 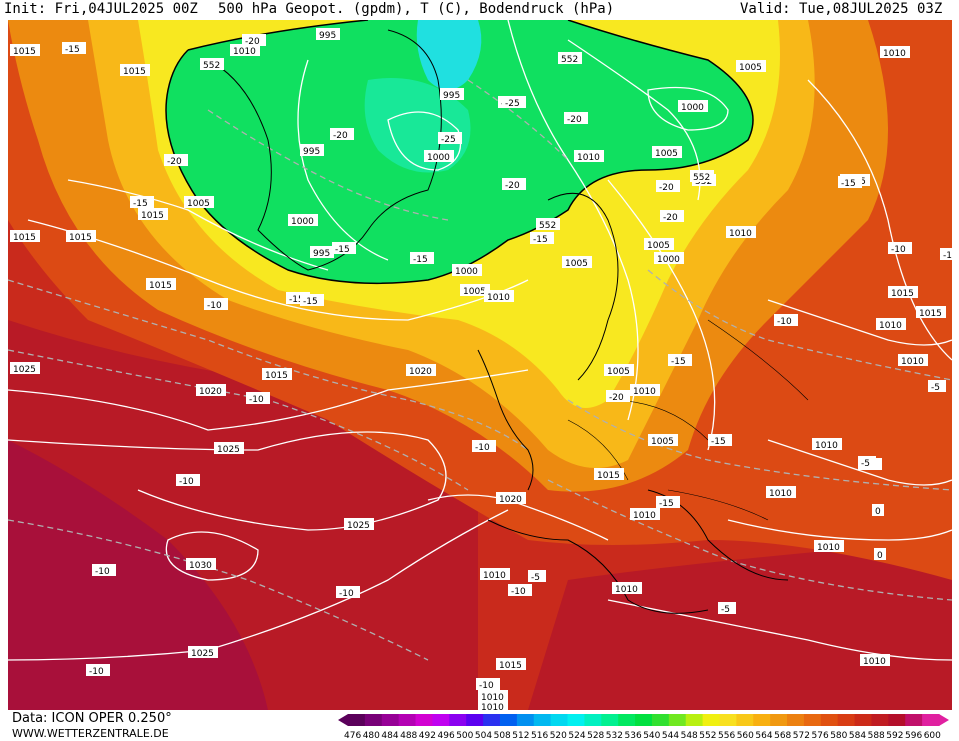 I want to click on pressure-label-text: 1000, so click(x=692, y=108).